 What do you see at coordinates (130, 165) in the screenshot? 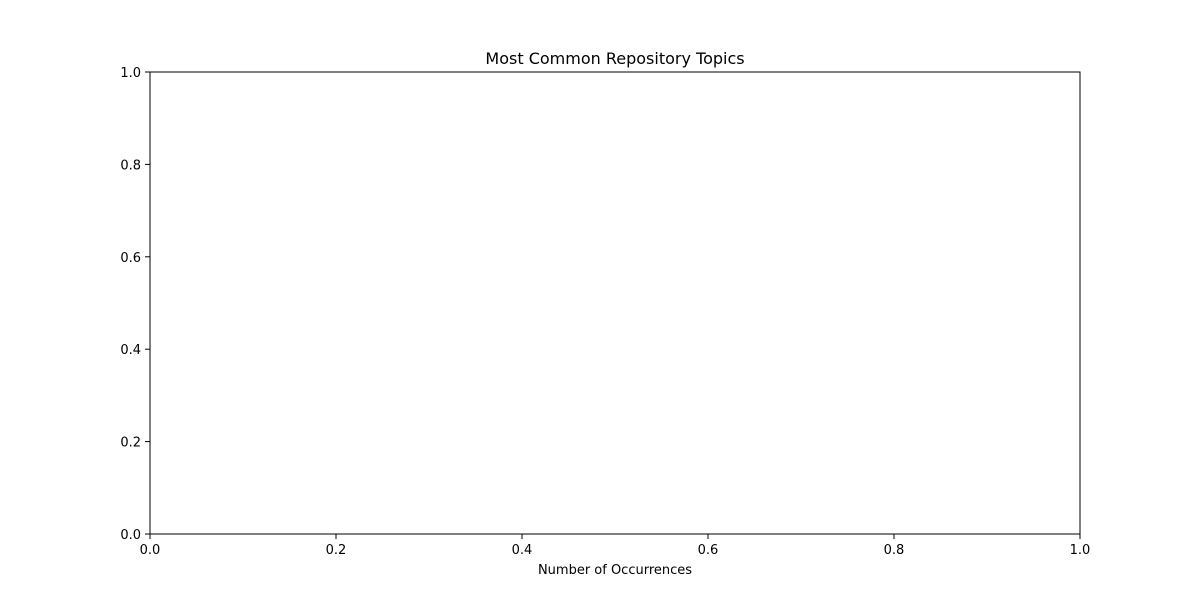
I see `y-tick-label: 0.8` at bounding box center [130, 165].